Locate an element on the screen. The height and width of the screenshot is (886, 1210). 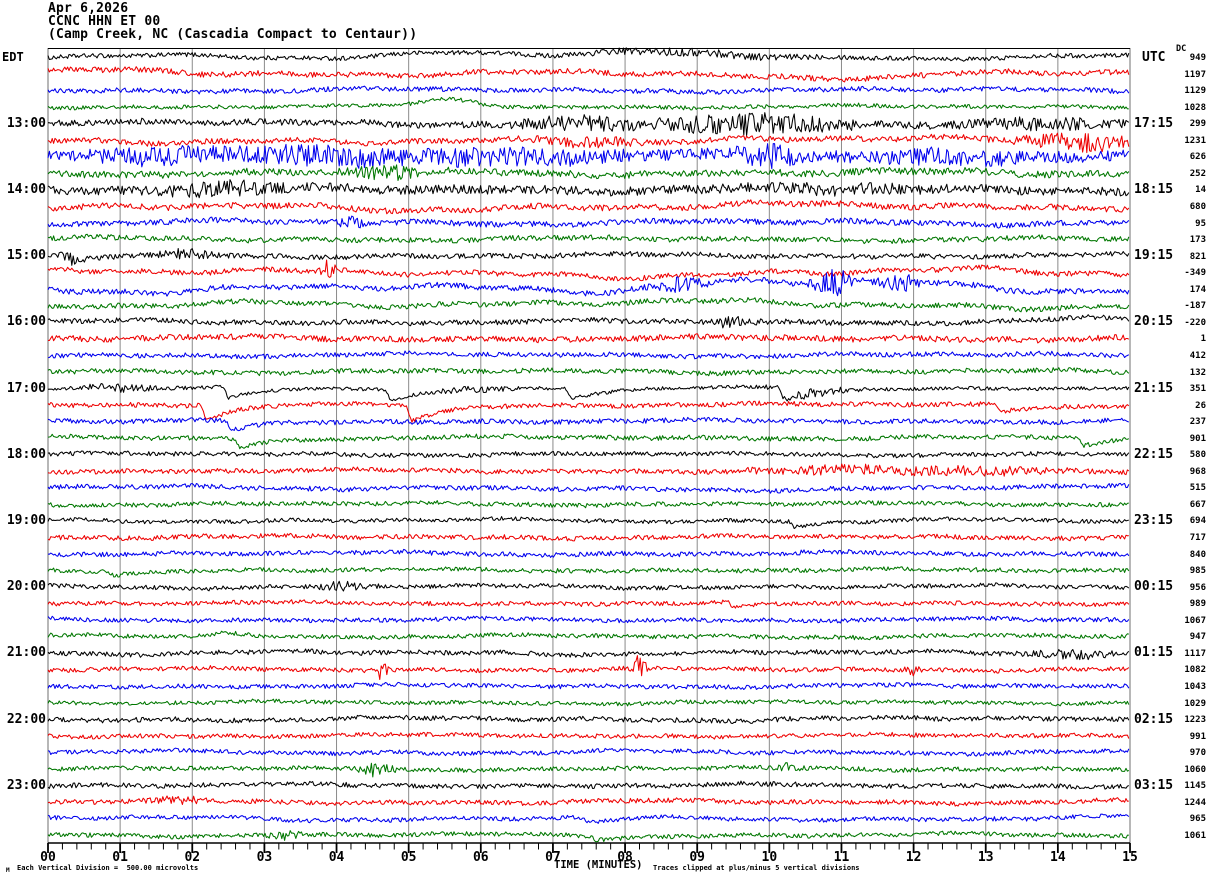
minute-tick-label: 06 is located at coordinates (480, 857).